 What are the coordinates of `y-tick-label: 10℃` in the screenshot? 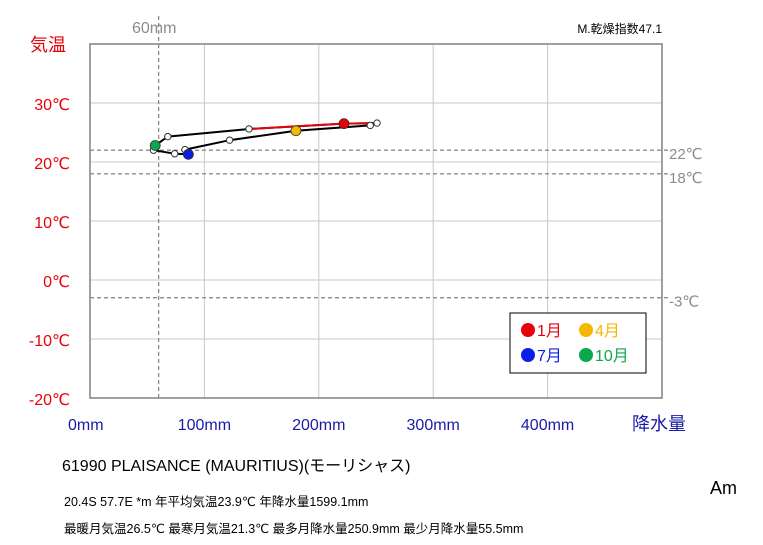 It's located at (52, 223).